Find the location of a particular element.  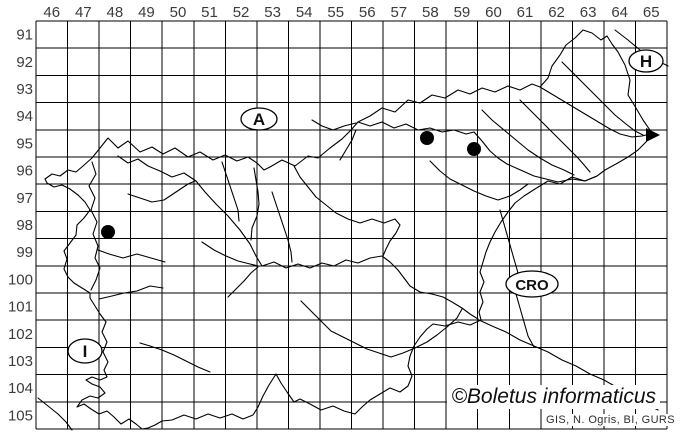

country-letter: H is located at coordinates (646, 61).